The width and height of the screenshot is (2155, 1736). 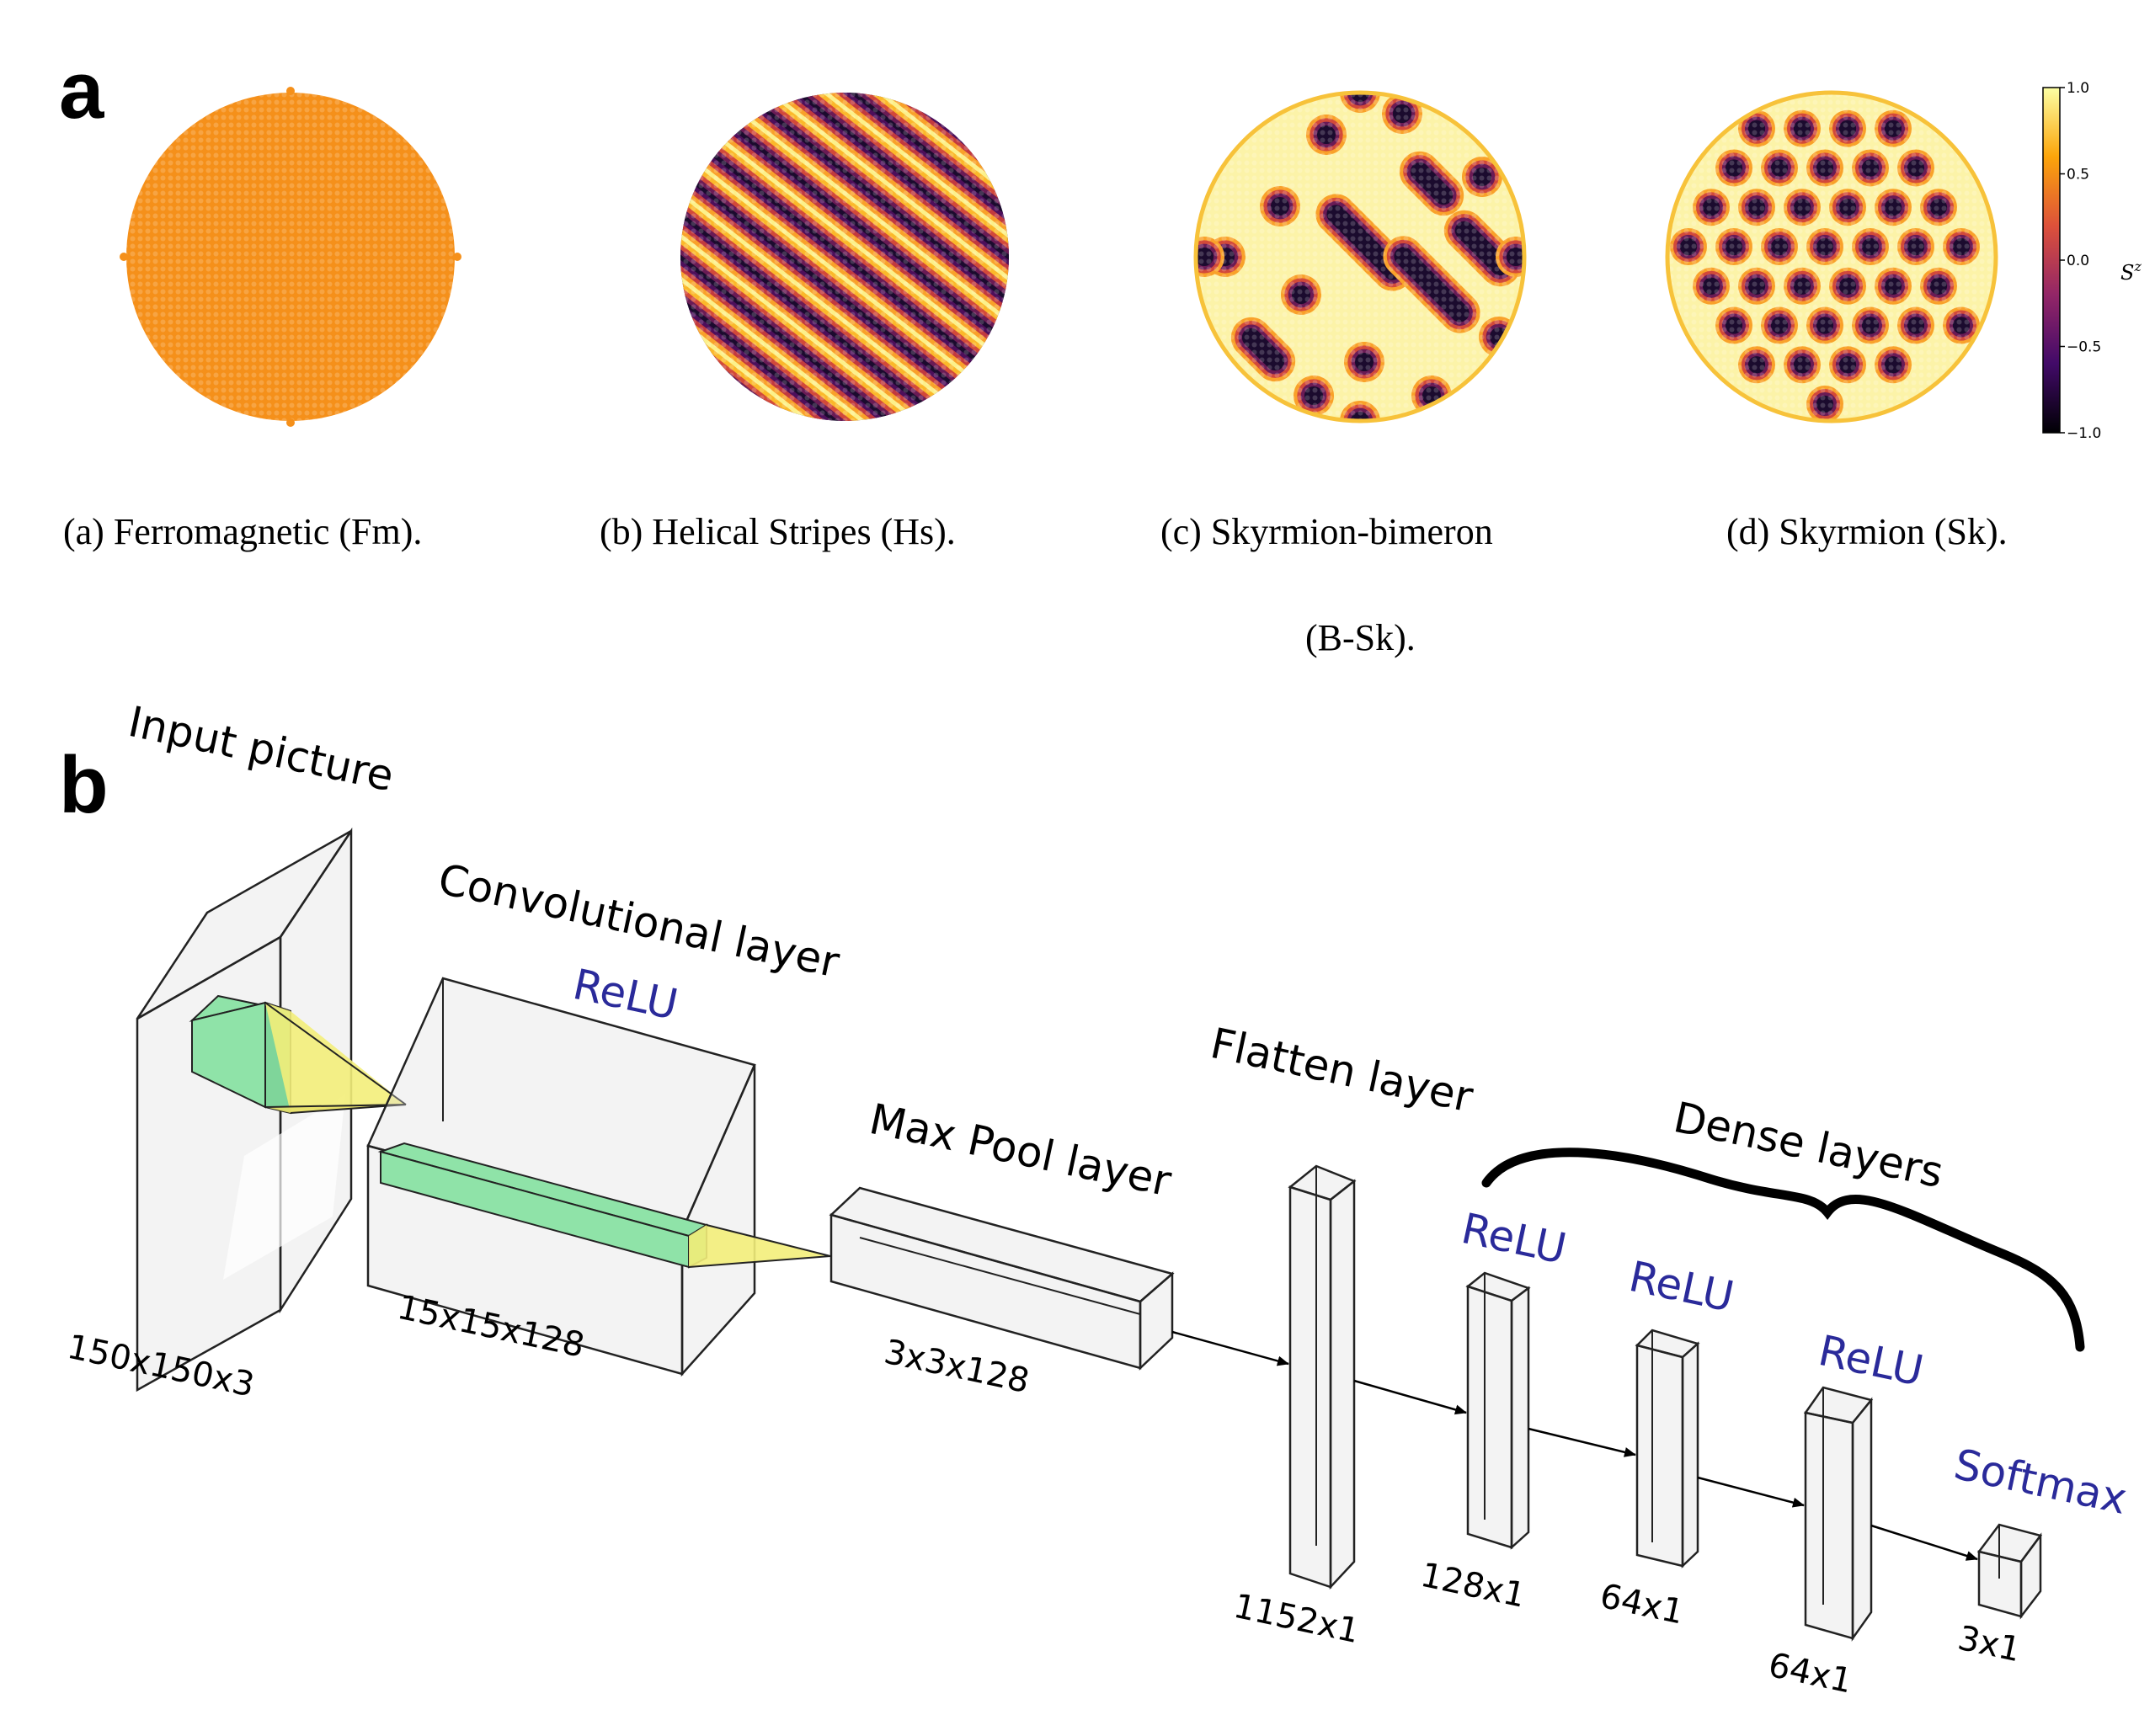 I want to click on caption-c-line2: (B-Sk)., so click(x=1360, y=637).